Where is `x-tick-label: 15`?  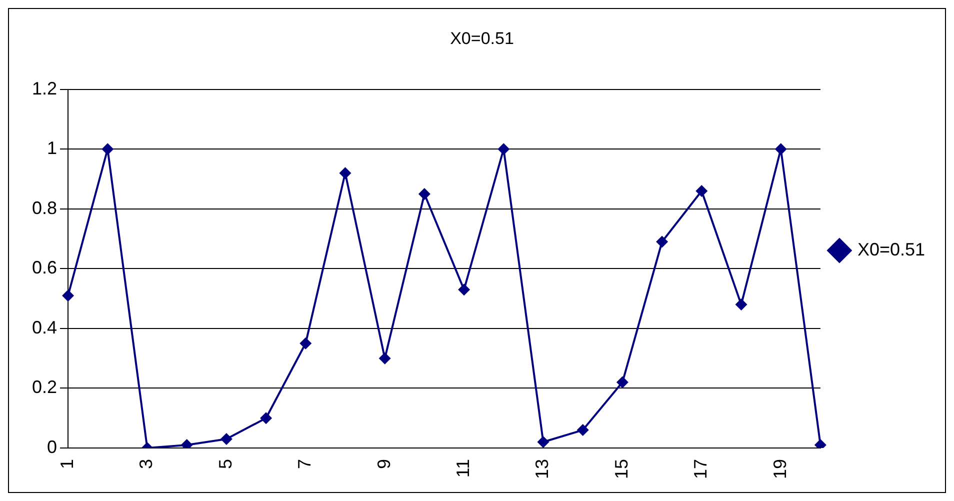
x-tick-label: 15 is located at coordinates (621, 469).